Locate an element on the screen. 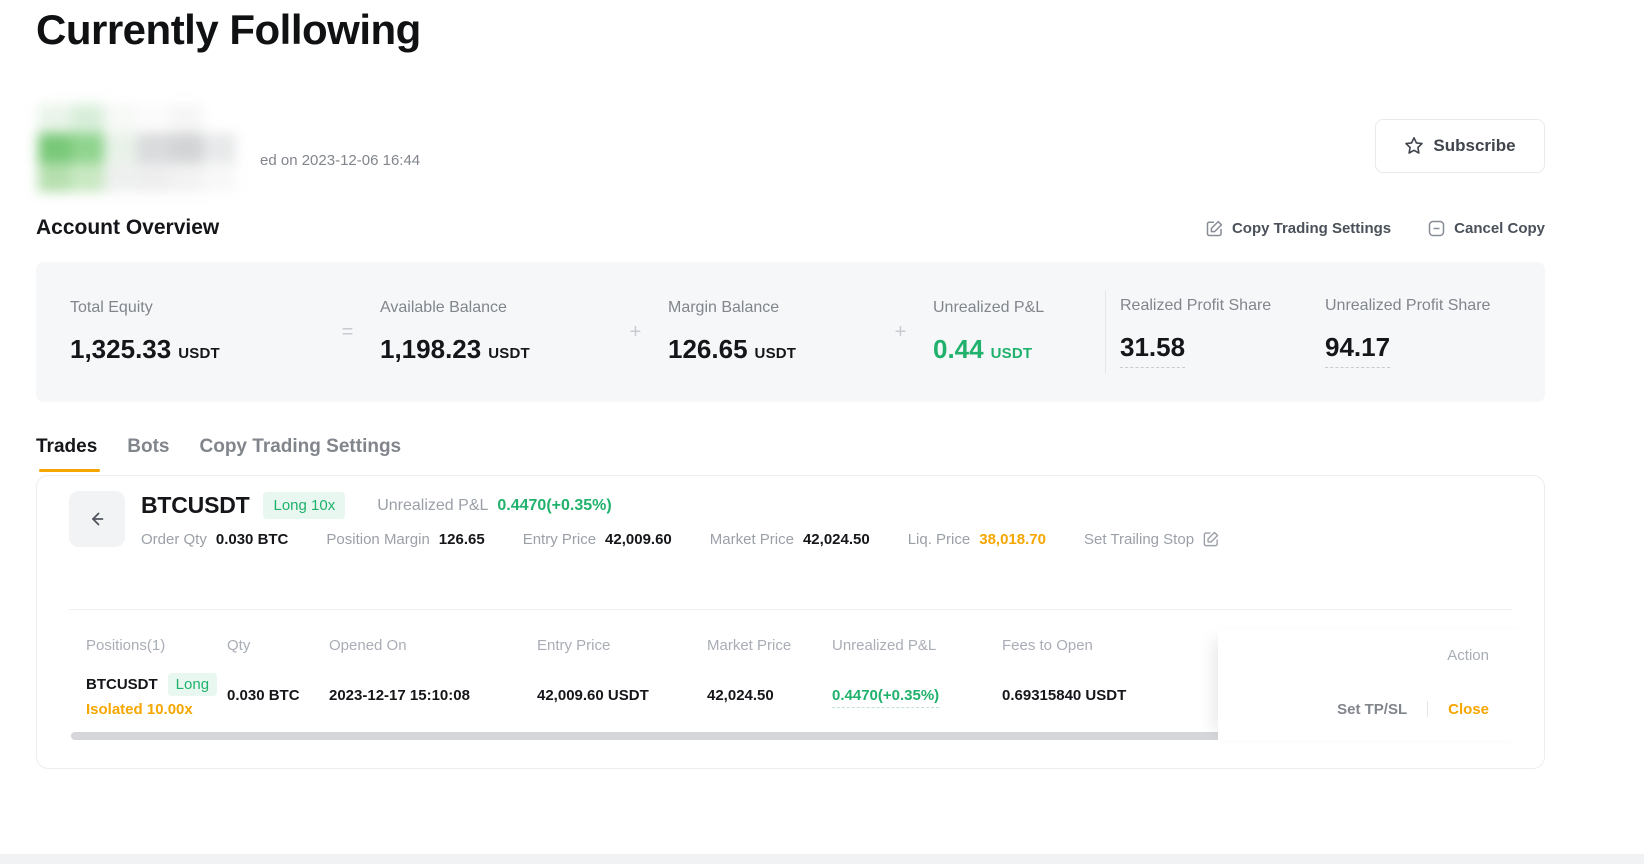 The width and height of the screenshot is (1644, 864). header-positions: Positions(1) is located at coordinates (126, 645).